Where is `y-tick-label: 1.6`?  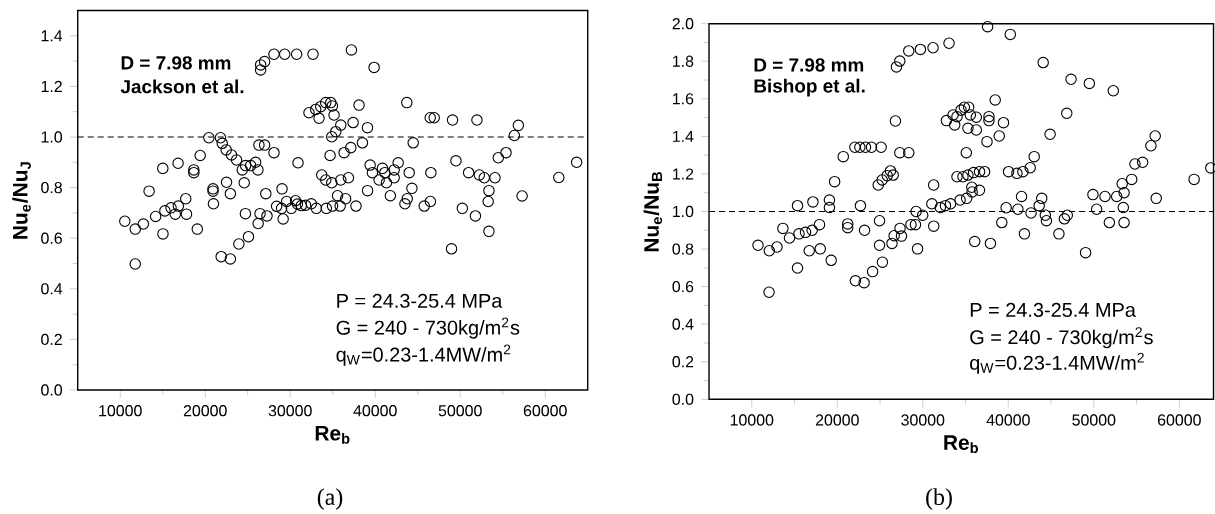 y-tick-label: 1.6 is located at coordinates (683, 99).